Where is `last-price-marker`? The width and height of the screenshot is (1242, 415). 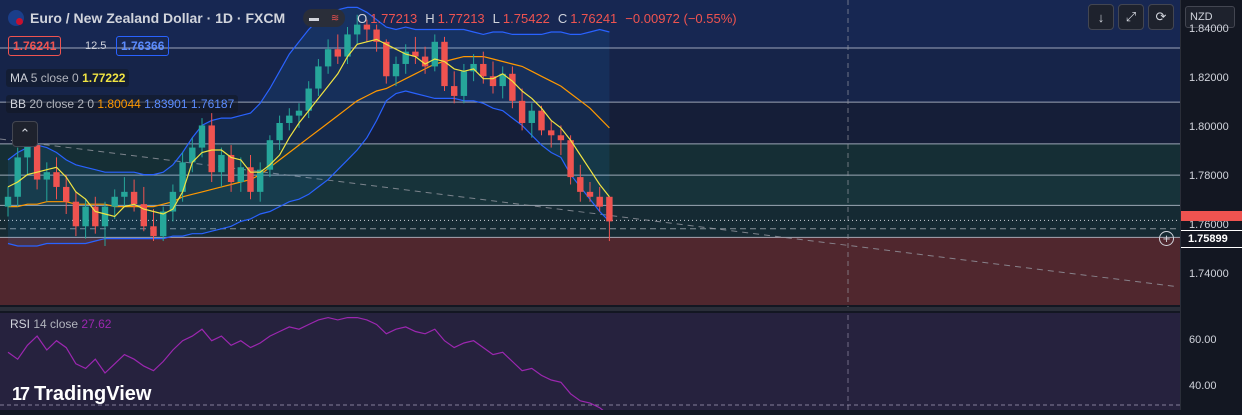 last-price-marker is located at coordinates (1211, 216).